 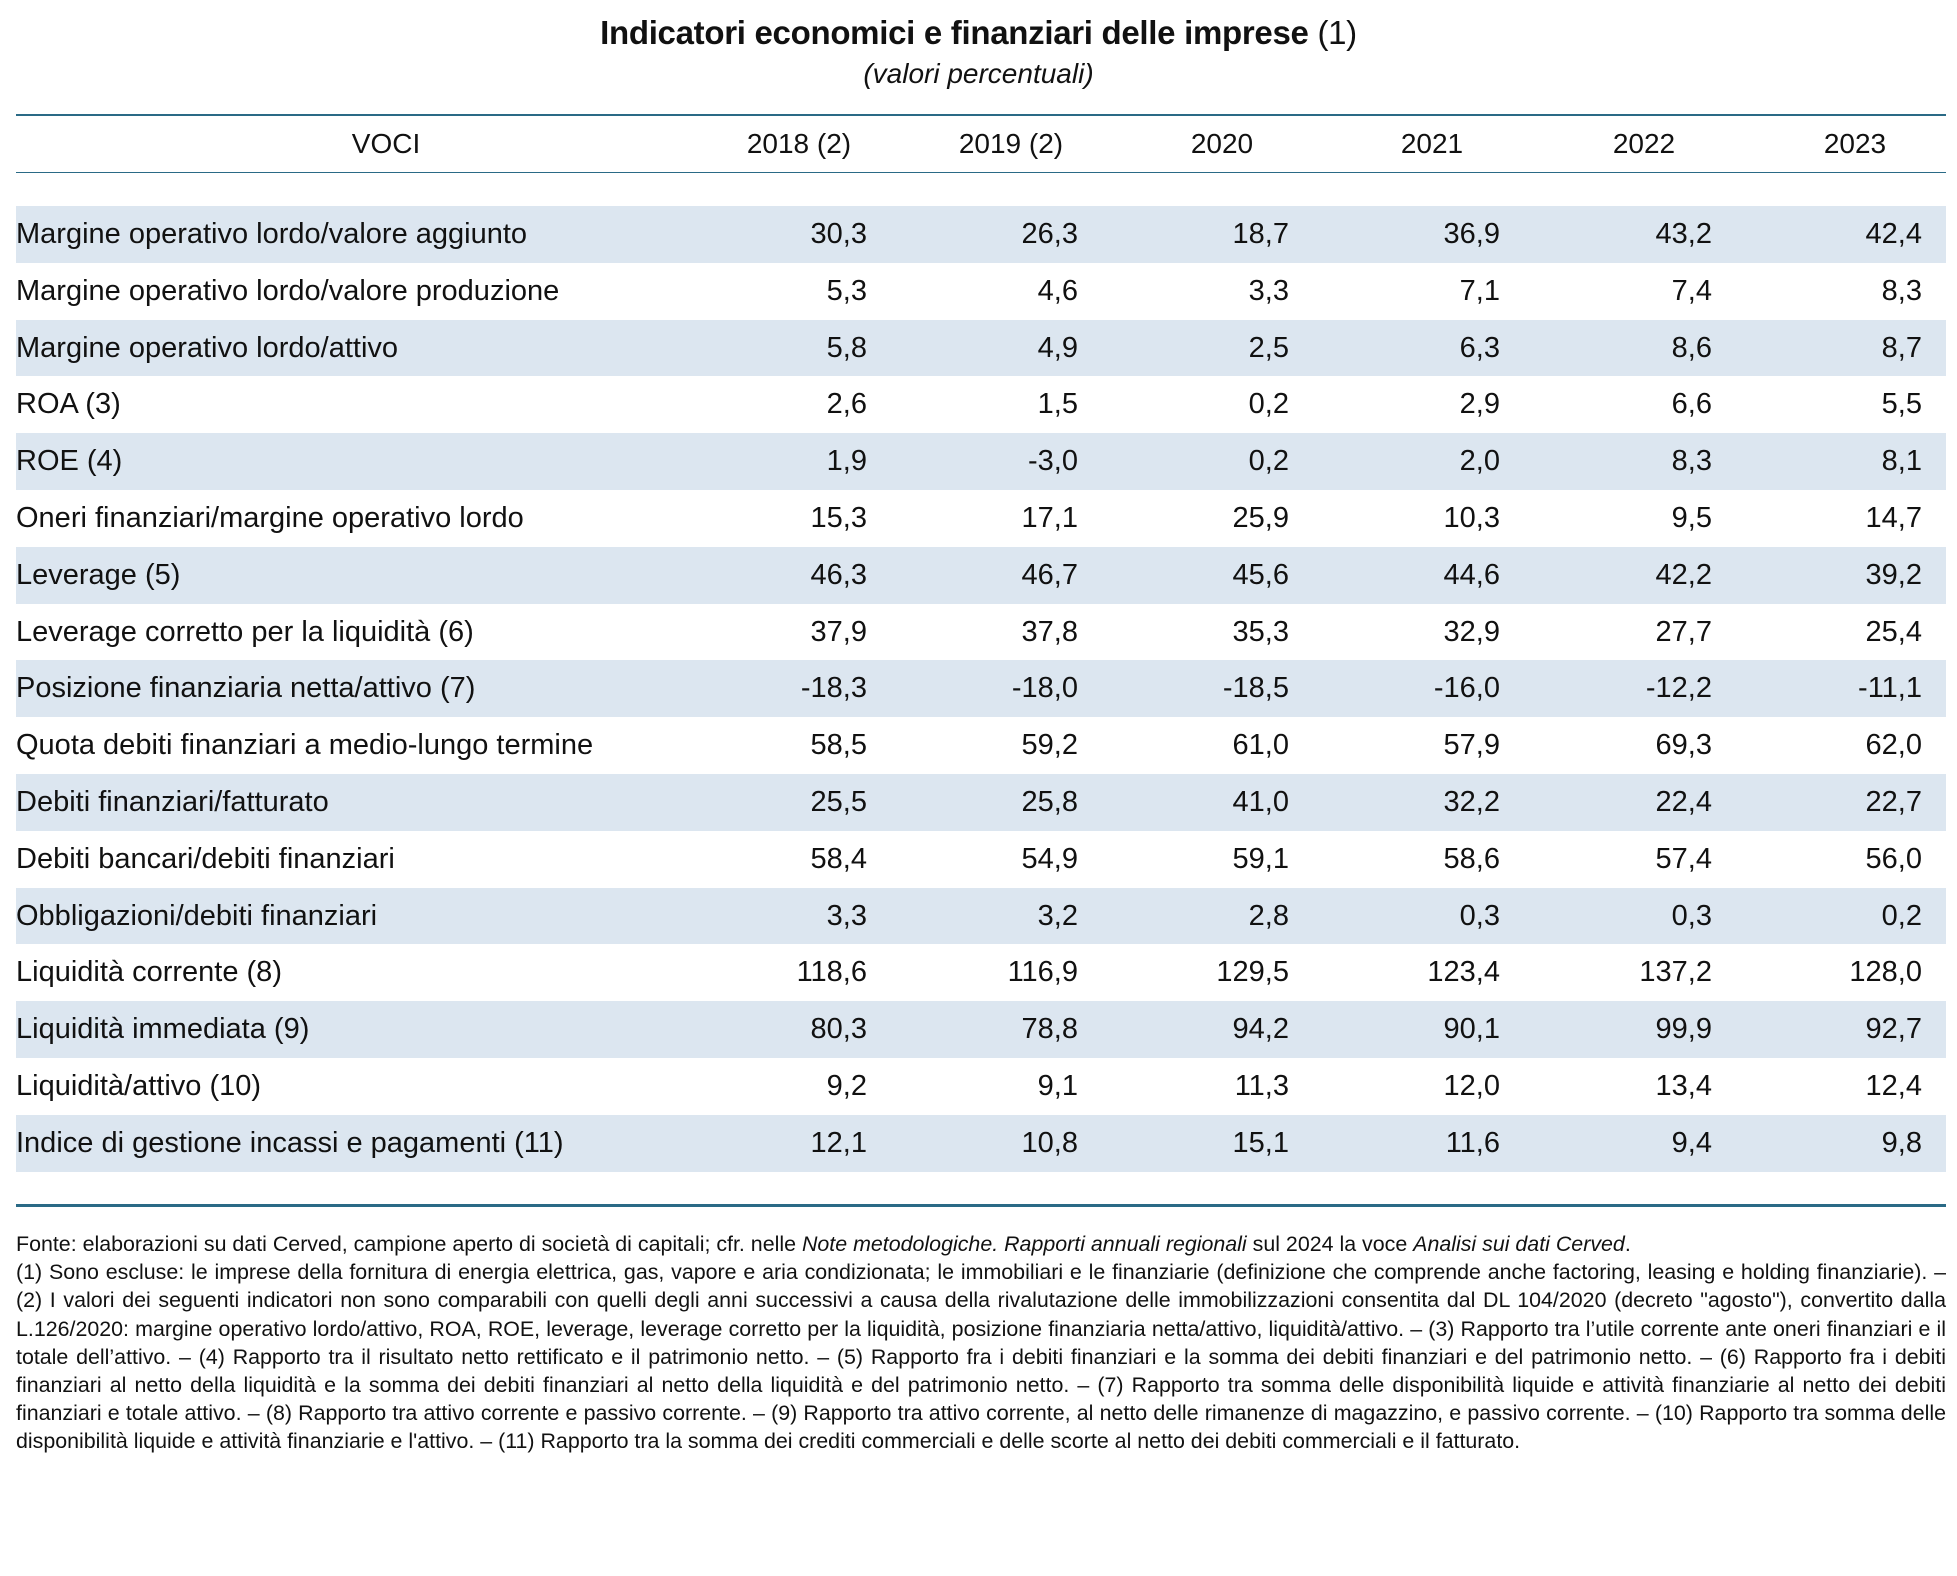 What do you see at coordinates (1330, 1244) in the screenshot?
I see `source-mid: sul 2024 la voce` at bounding box center [1330, 1244].